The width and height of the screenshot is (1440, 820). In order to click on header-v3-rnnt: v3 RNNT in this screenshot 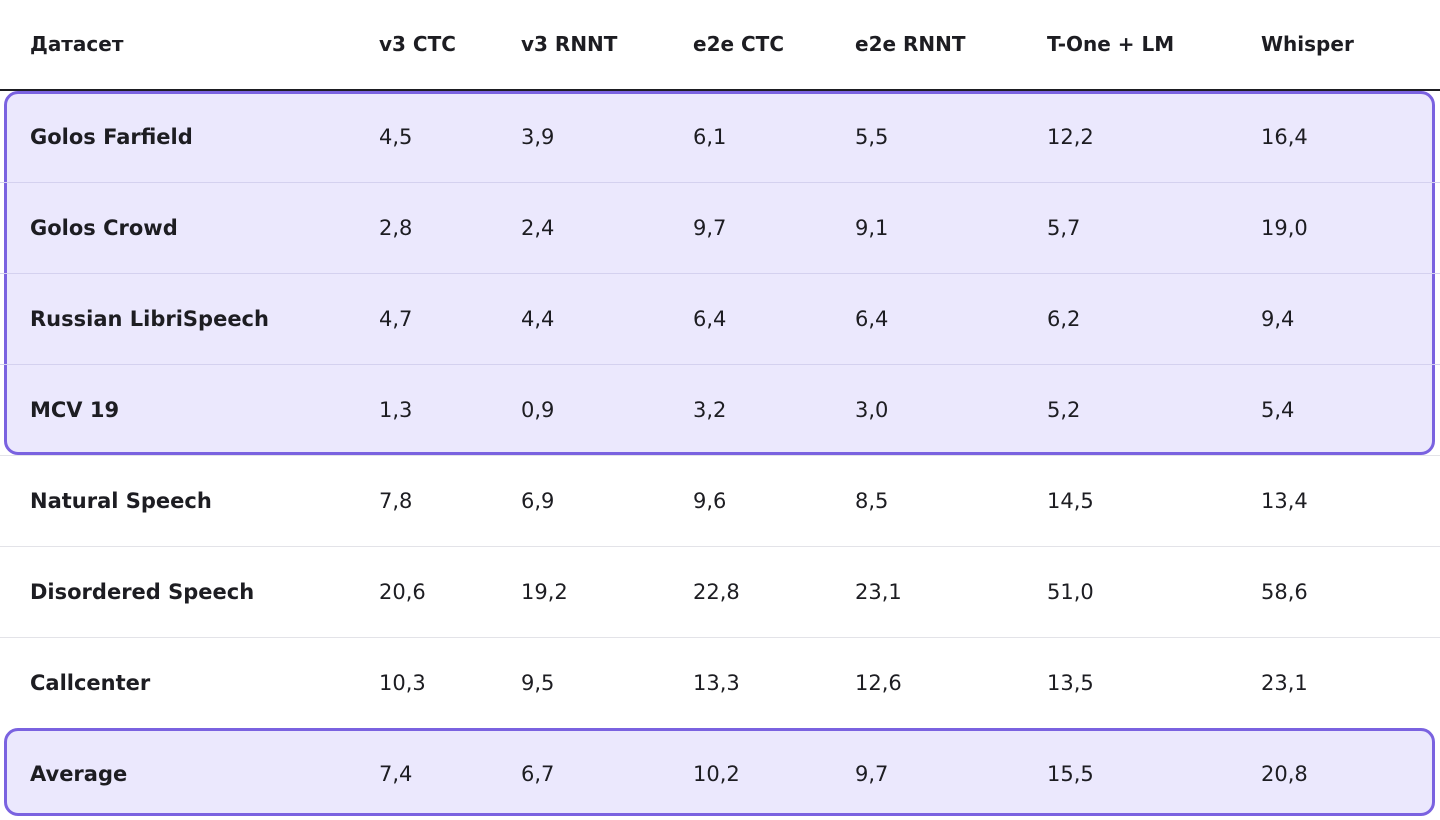, I will do `click(569, 43)`.